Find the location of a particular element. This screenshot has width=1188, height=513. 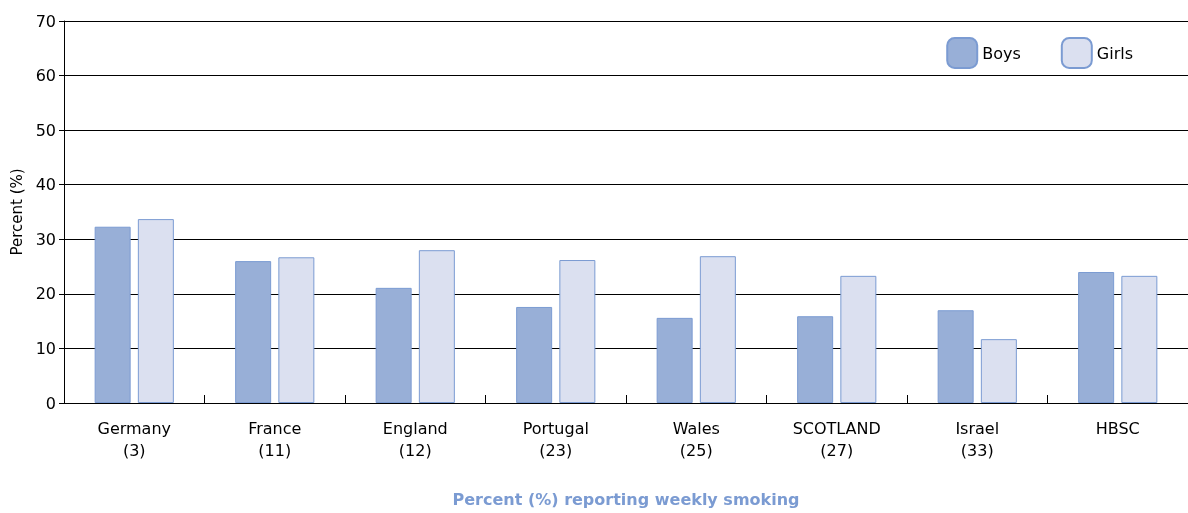

x-tick-label: England (12) is located at coordinates (415, 439).